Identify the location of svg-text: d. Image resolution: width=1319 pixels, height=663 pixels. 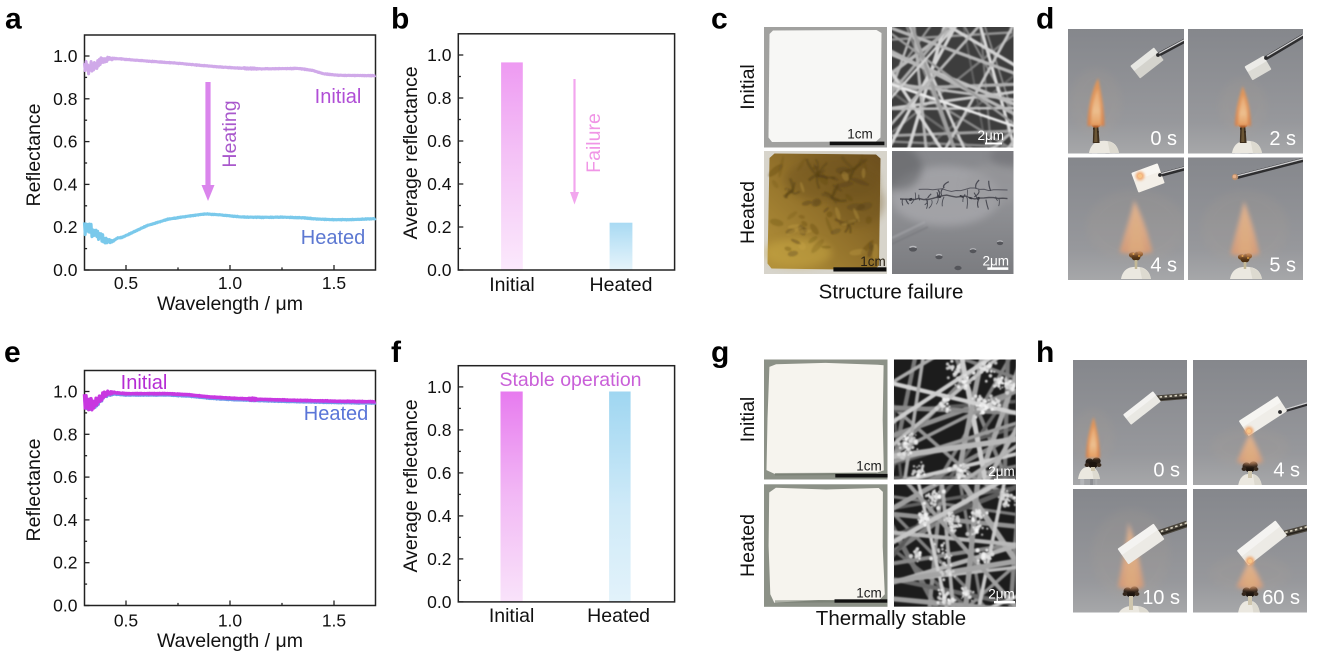
(1045, 19).